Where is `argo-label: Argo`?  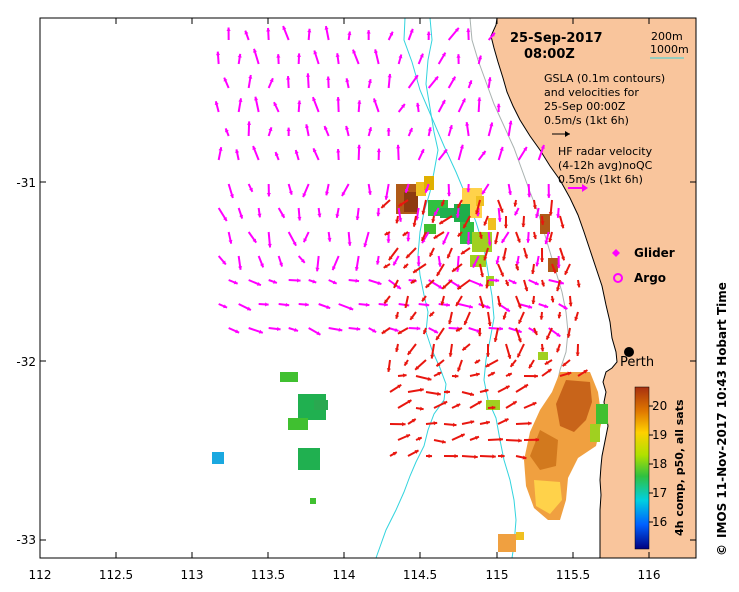
argo-label: Argo is located at coordinates (650, 278).